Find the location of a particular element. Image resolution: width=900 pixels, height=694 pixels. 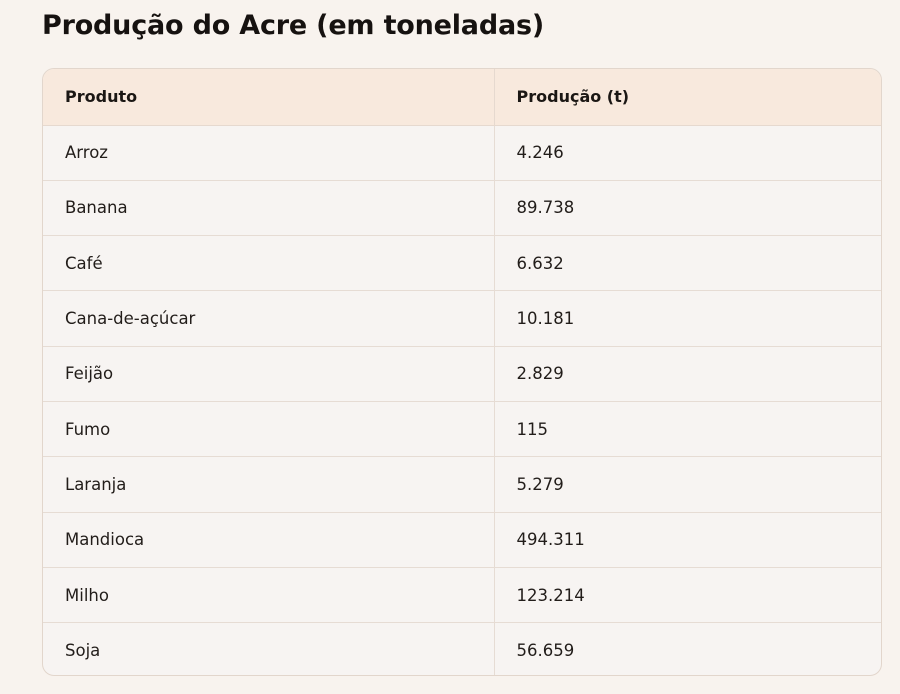

table-row: Milho 123.214 is located at coordinates (462, 595).